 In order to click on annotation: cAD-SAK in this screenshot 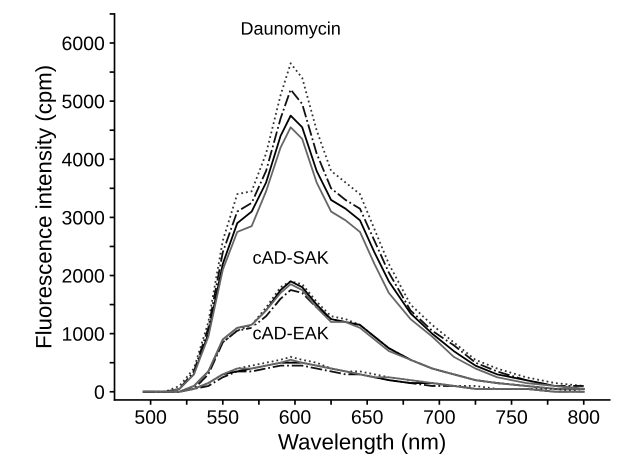, I will do `click(291, 257)`.